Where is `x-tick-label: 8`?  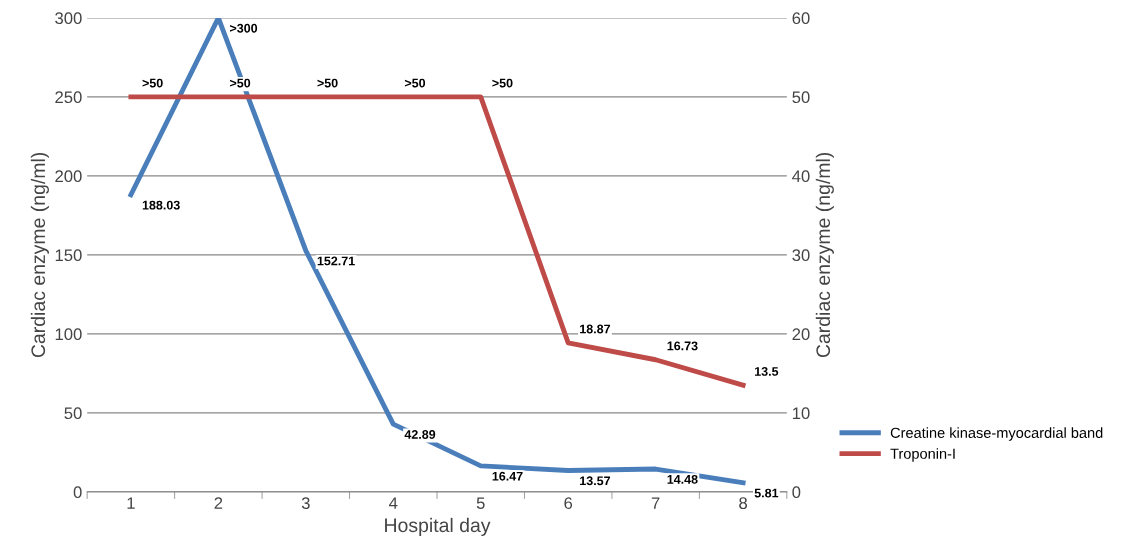 x-tick-label: 8 is located at coordinates (743, 503).